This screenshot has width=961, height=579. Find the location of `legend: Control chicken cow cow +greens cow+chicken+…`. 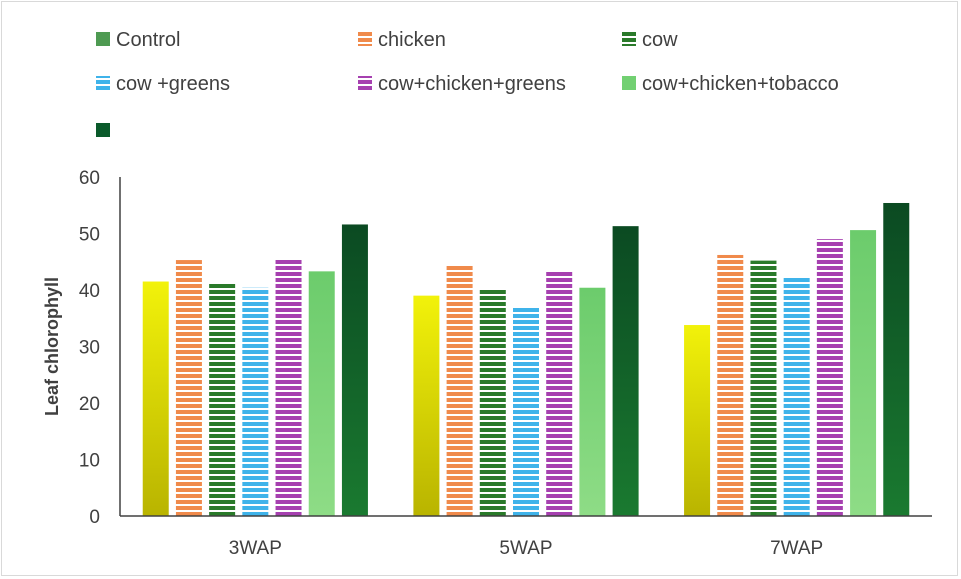

legend: Control chicken cow cow +greens cow+chicken+… is located at coordinates (467, 83).